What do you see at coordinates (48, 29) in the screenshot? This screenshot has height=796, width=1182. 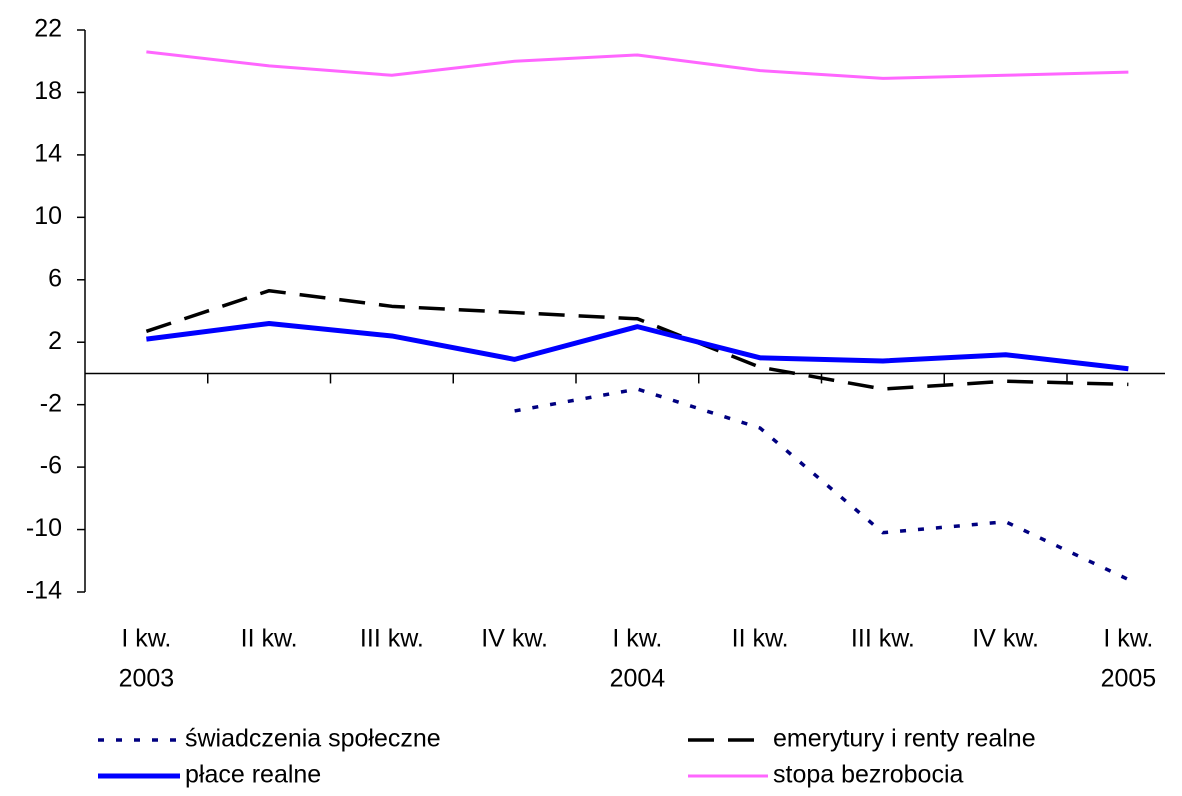 I see `y-tick-label: 22` at bounding box center [48, 29].